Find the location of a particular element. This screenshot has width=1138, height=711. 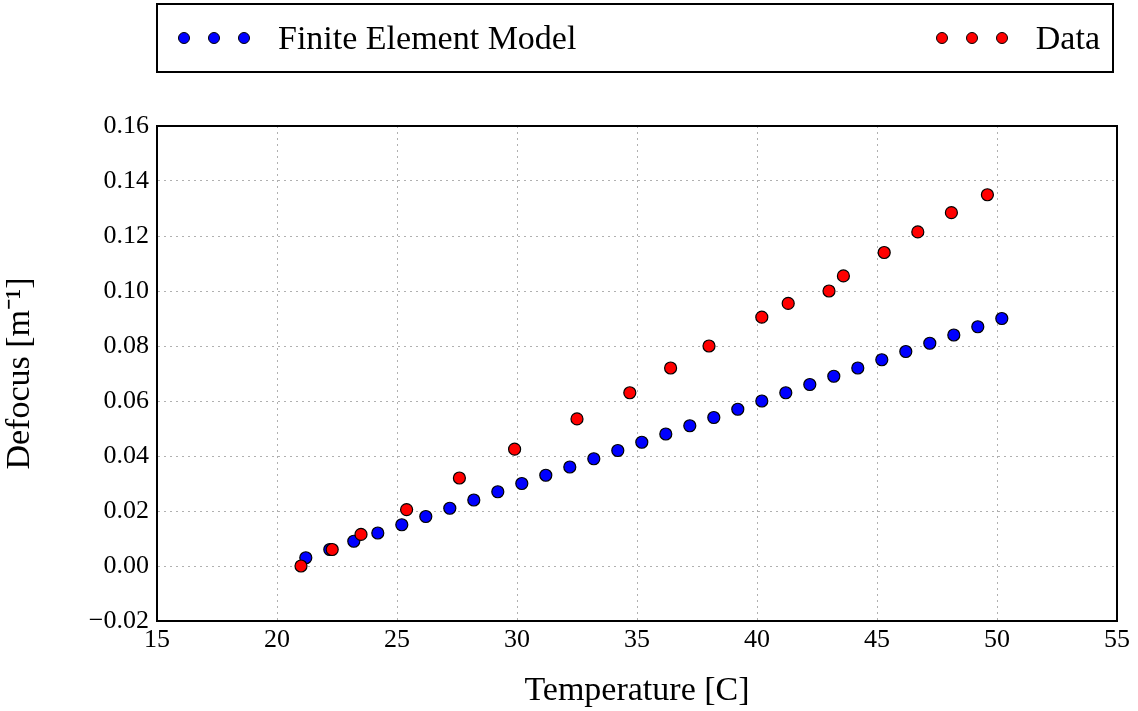

x-tick-label: 25 is located at coordinates (397, 639).